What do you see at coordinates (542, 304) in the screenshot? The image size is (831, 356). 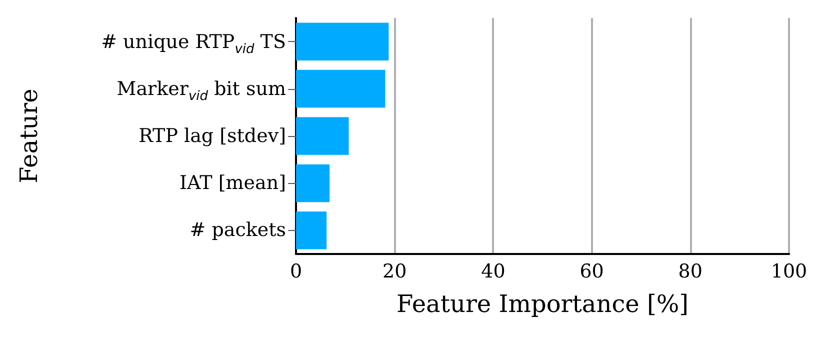 I see `x-axis-title: Feature Importance [%]` at bounding box center [542, 304].